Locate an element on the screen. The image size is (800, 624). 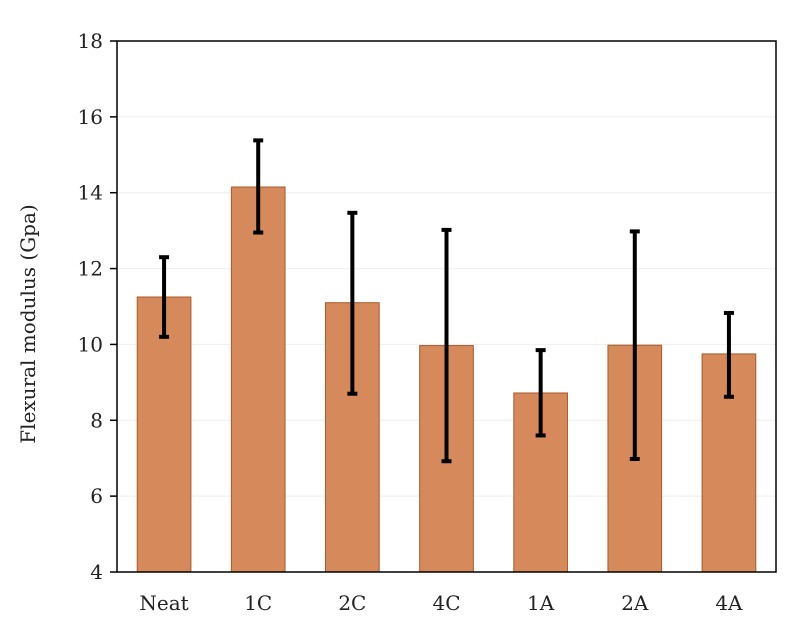
y-tick-label: 14 is located at coordinates (90, 193).